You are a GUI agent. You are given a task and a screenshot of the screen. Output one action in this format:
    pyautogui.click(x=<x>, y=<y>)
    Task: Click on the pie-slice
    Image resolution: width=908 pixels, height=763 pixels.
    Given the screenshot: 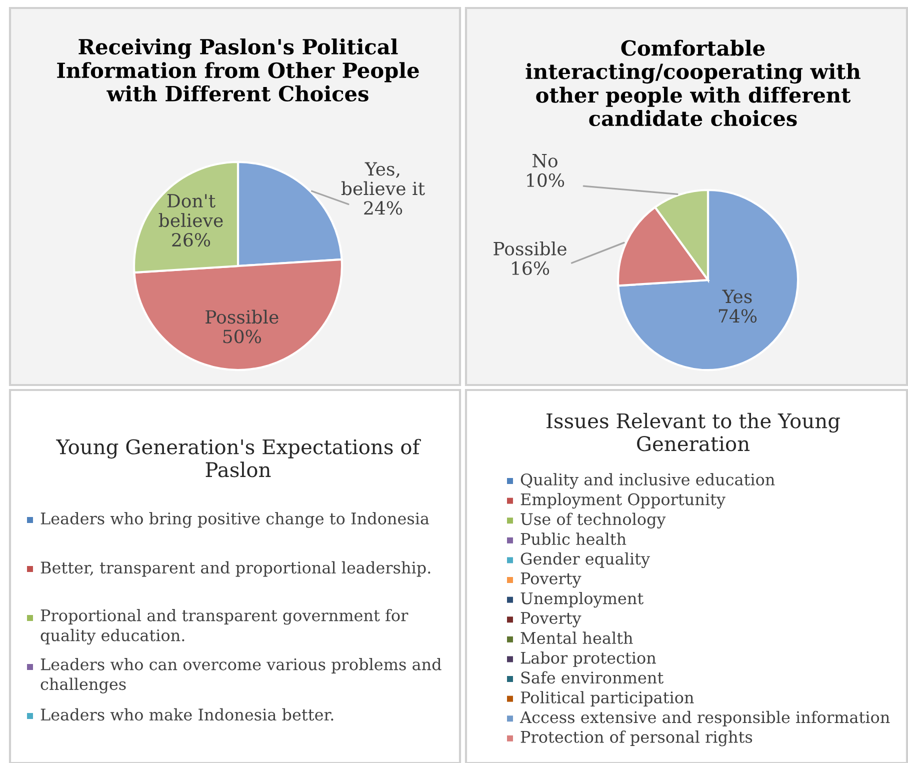 What is the action you would take?
    pyautogui.click(x=708, y=280)
    